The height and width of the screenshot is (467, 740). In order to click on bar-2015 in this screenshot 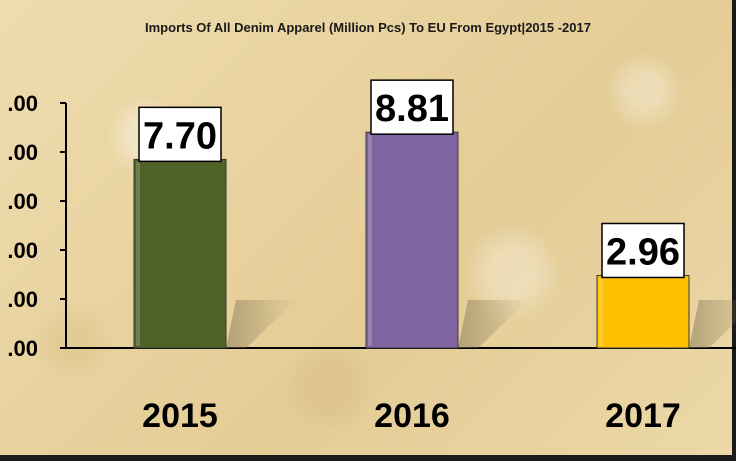, I will do `click(180, 253)`.